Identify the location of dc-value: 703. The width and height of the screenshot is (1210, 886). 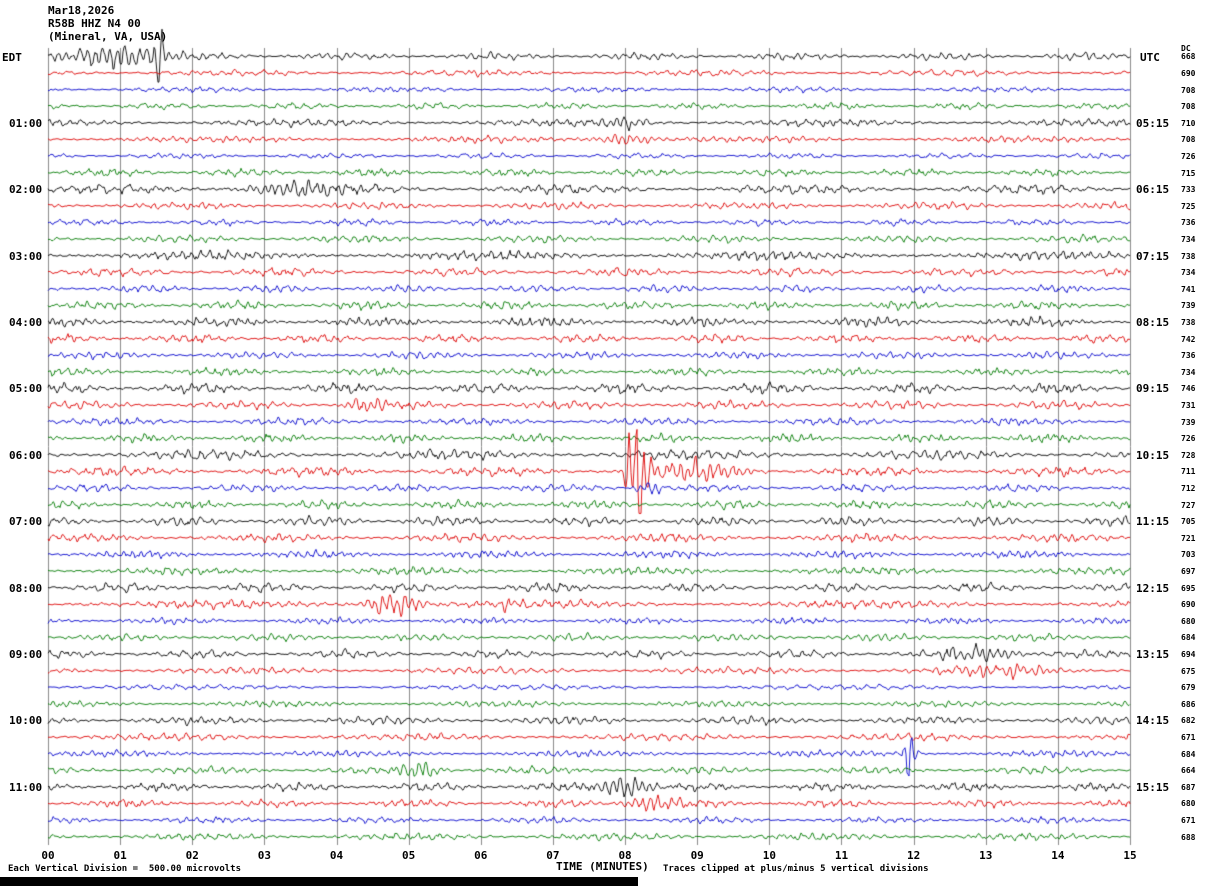
(1188, 555).